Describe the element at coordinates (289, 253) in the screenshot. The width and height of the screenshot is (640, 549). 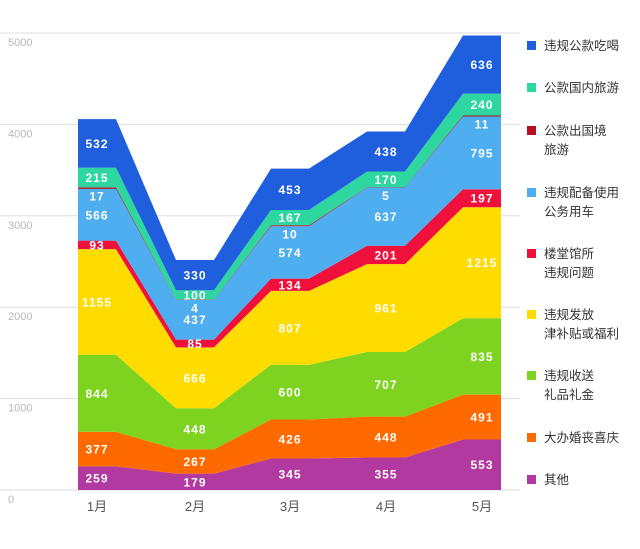
I see `data-label: 574` at that location.